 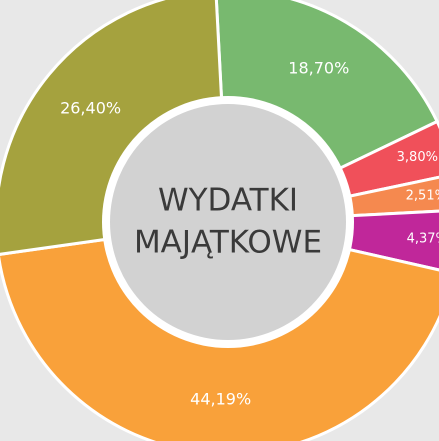 I want to click on chart-title: WYDATKI, so click(x=228, y=201).